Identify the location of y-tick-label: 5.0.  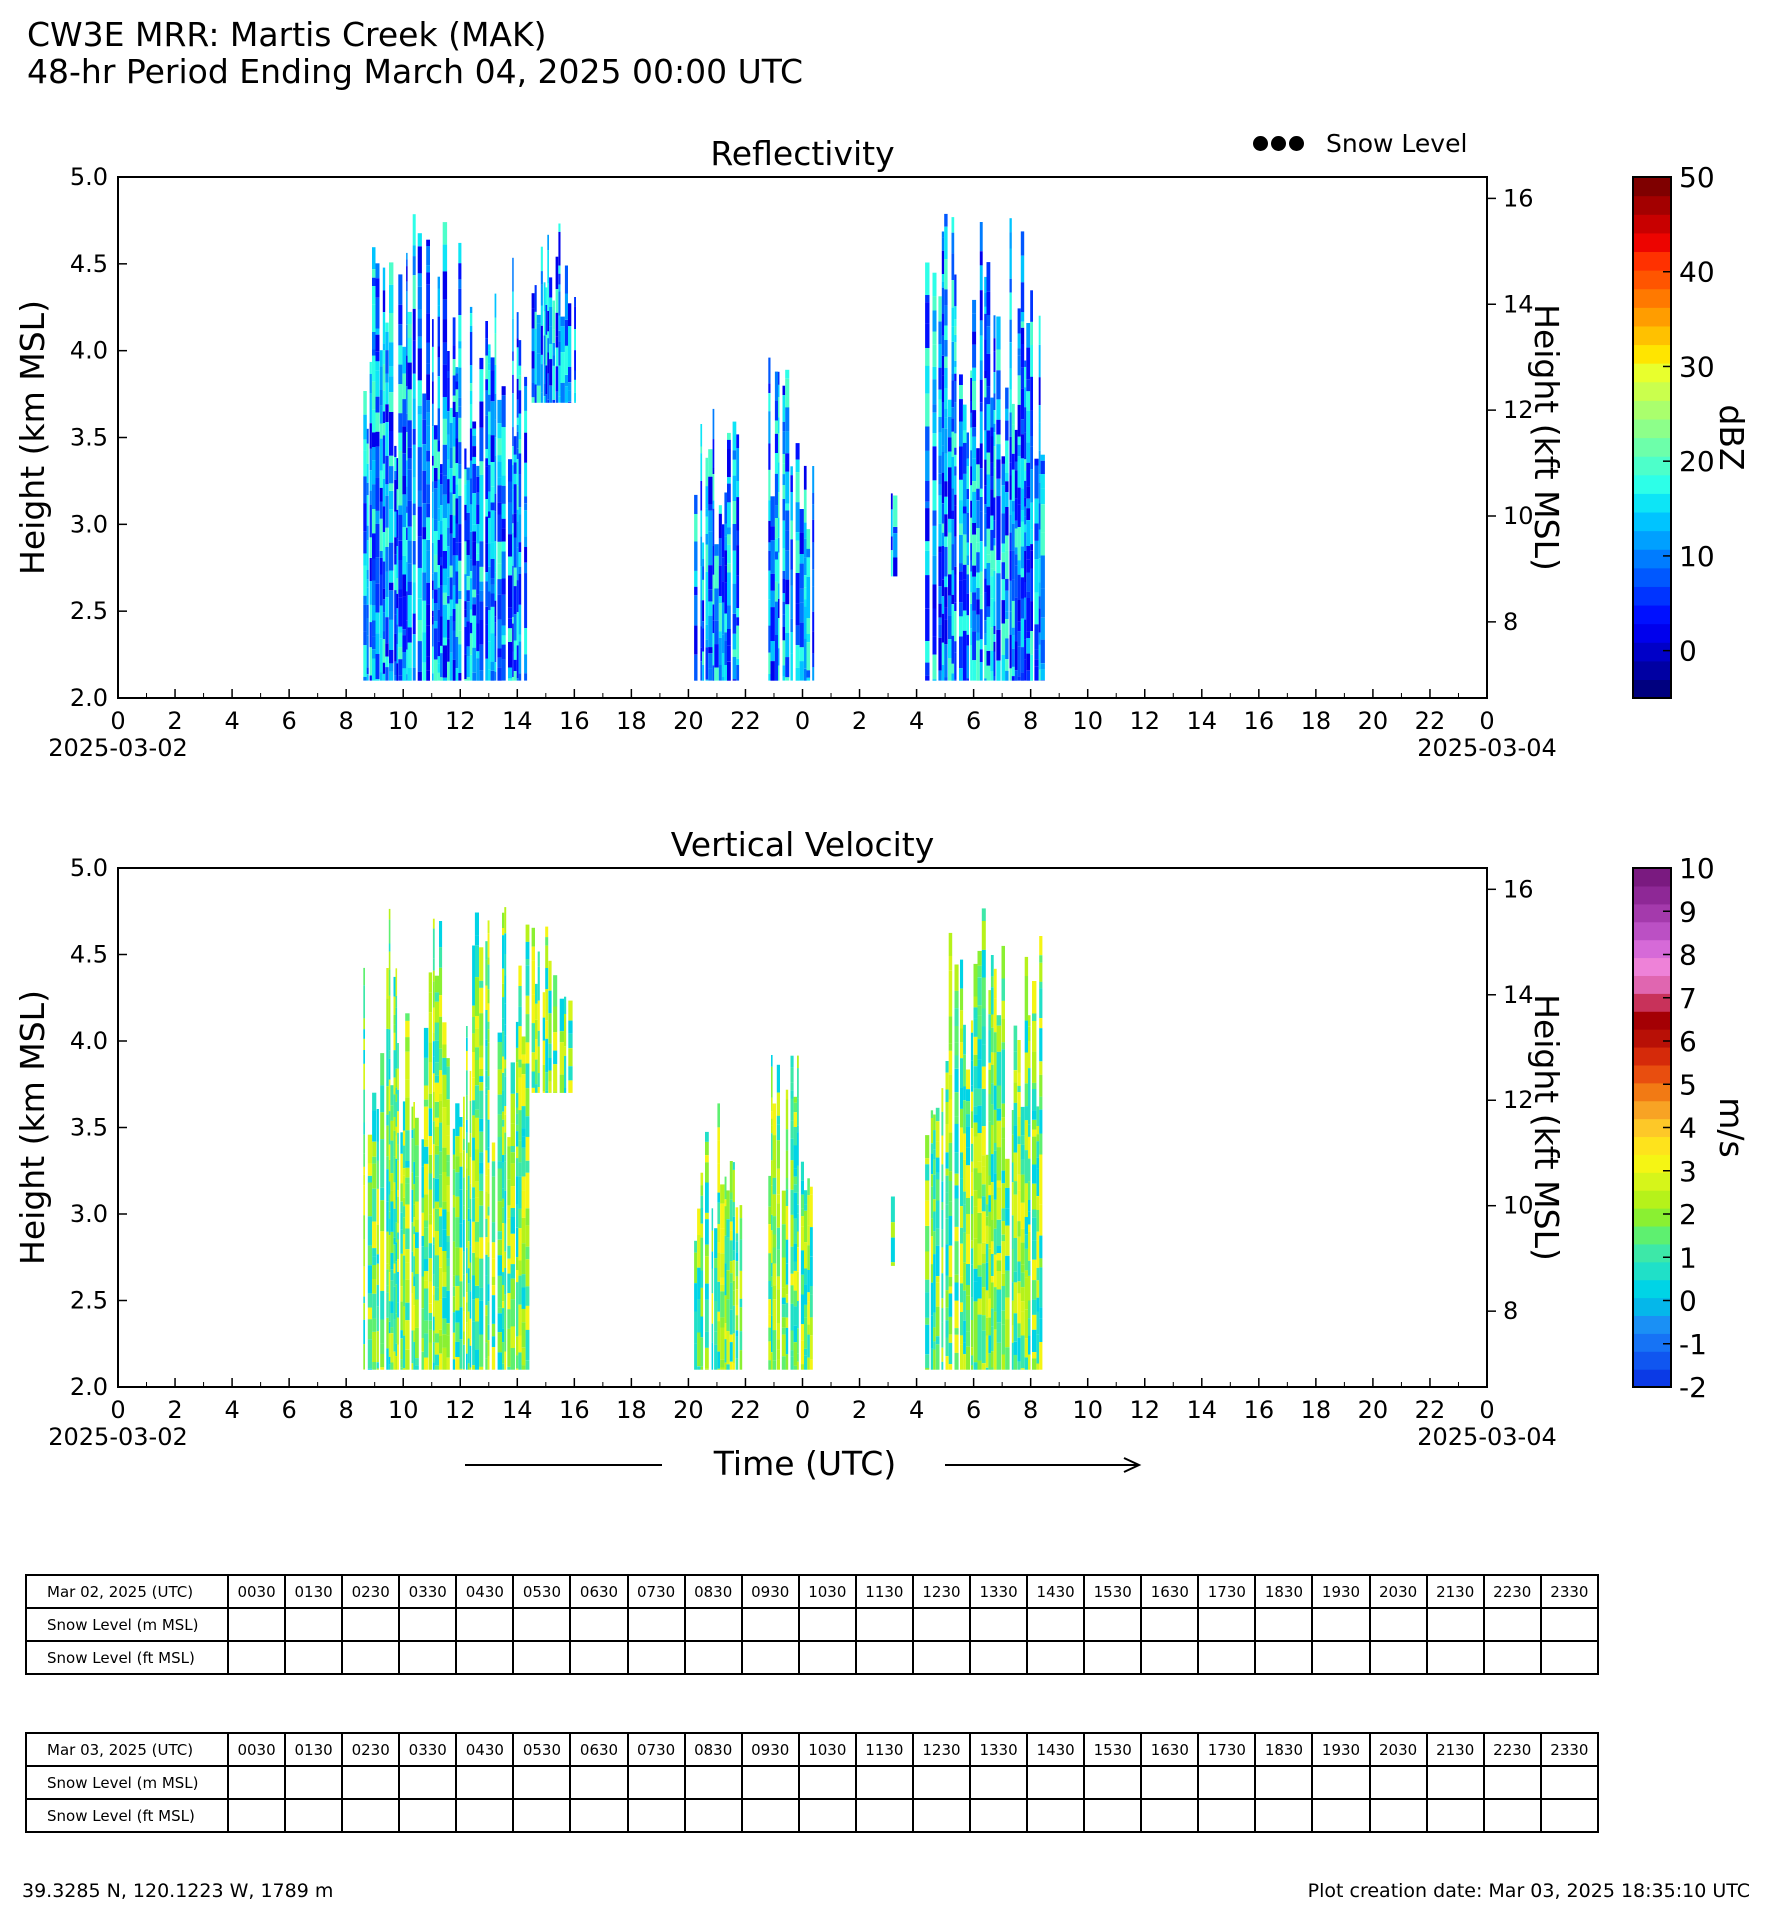
(89, 868).